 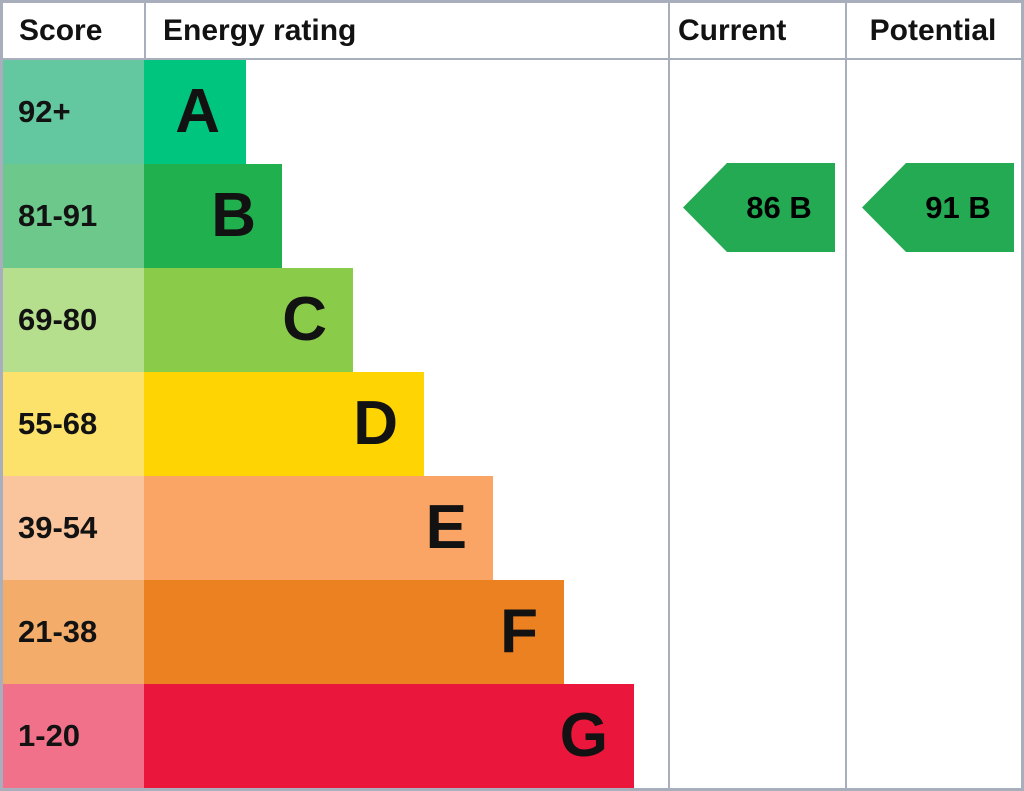 I want to click on band-f-bar-area: F, so click(x=582, y=632).